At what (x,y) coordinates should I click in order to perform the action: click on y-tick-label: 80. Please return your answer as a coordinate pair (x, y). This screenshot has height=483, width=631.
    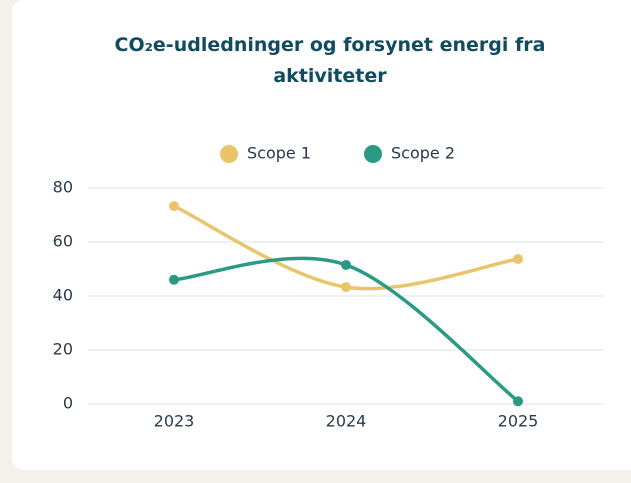
    Looking at the image, I should click on (63, 187).